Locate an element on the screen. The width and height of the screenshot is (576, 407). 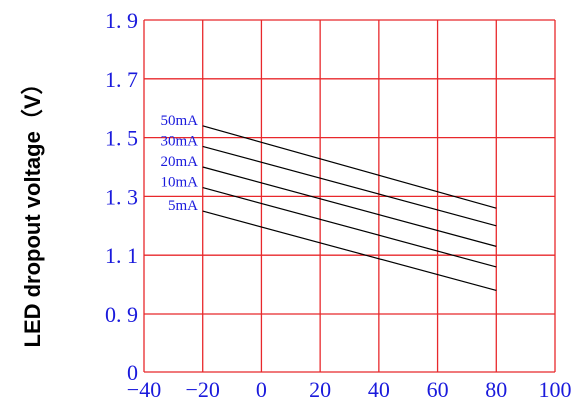
series-label: 30mA is located at coordinates (180, 141).